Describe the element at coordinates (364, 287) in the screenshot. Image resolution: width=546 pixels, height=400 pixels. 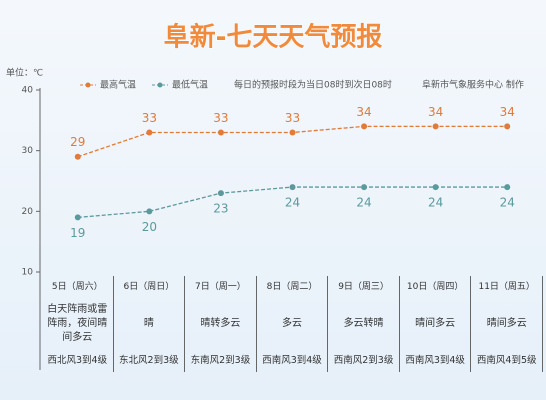
I see `table-cell: 9日（周三）` at that location.